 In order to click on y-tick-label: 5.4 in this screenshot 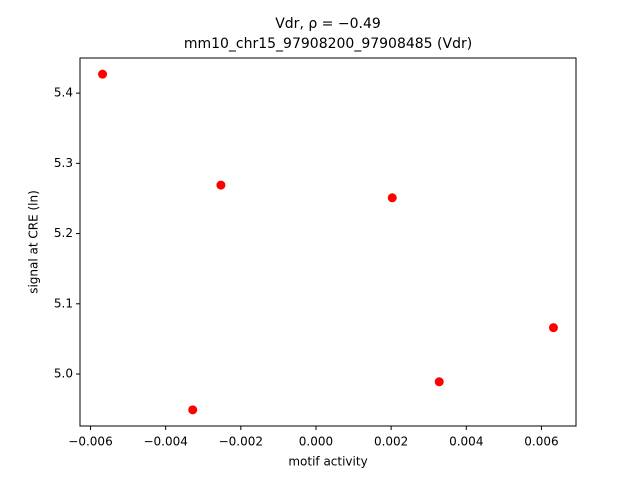, I will do `click(63, 93)`.